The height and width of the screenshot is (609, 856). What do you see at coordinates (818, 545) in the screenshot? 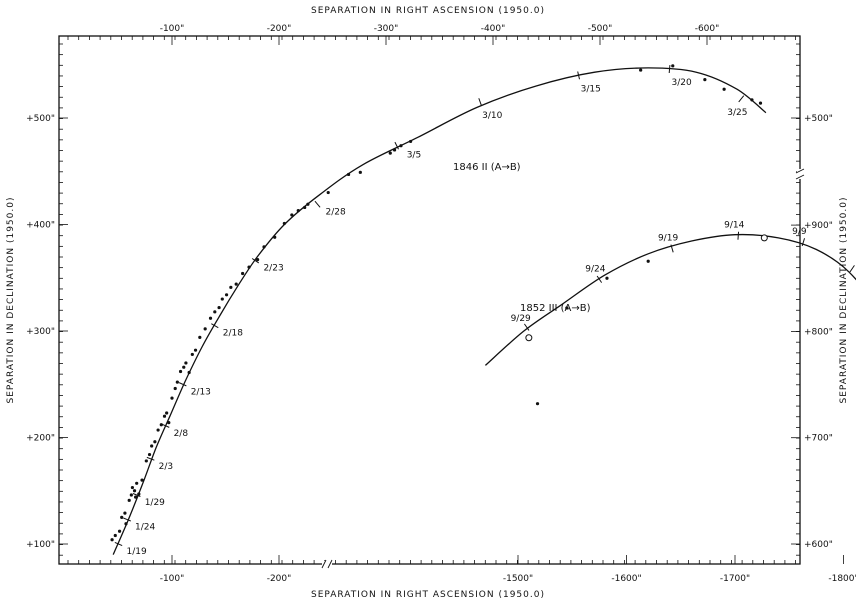
I see `right-tick-label: +600"` at bounding box center [818, 545].